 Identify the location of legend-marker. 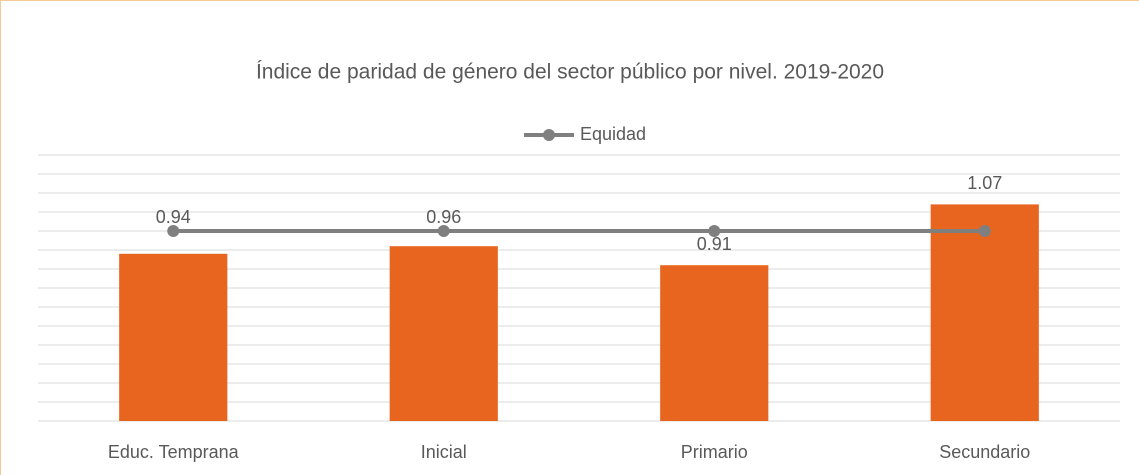
(549, 135).